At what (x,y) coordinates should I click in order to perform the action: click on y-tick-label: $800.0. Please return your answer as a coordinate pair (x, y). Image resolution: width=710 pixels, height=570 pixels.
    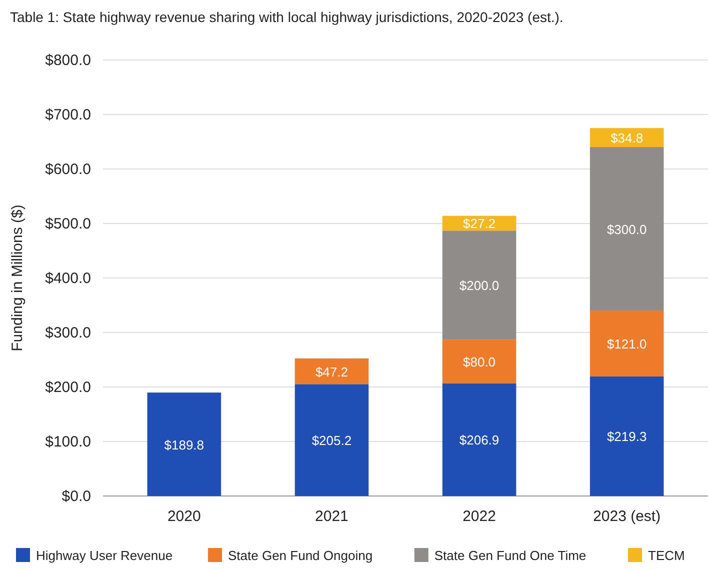
    Looking at the image, I should click on (68, 60).